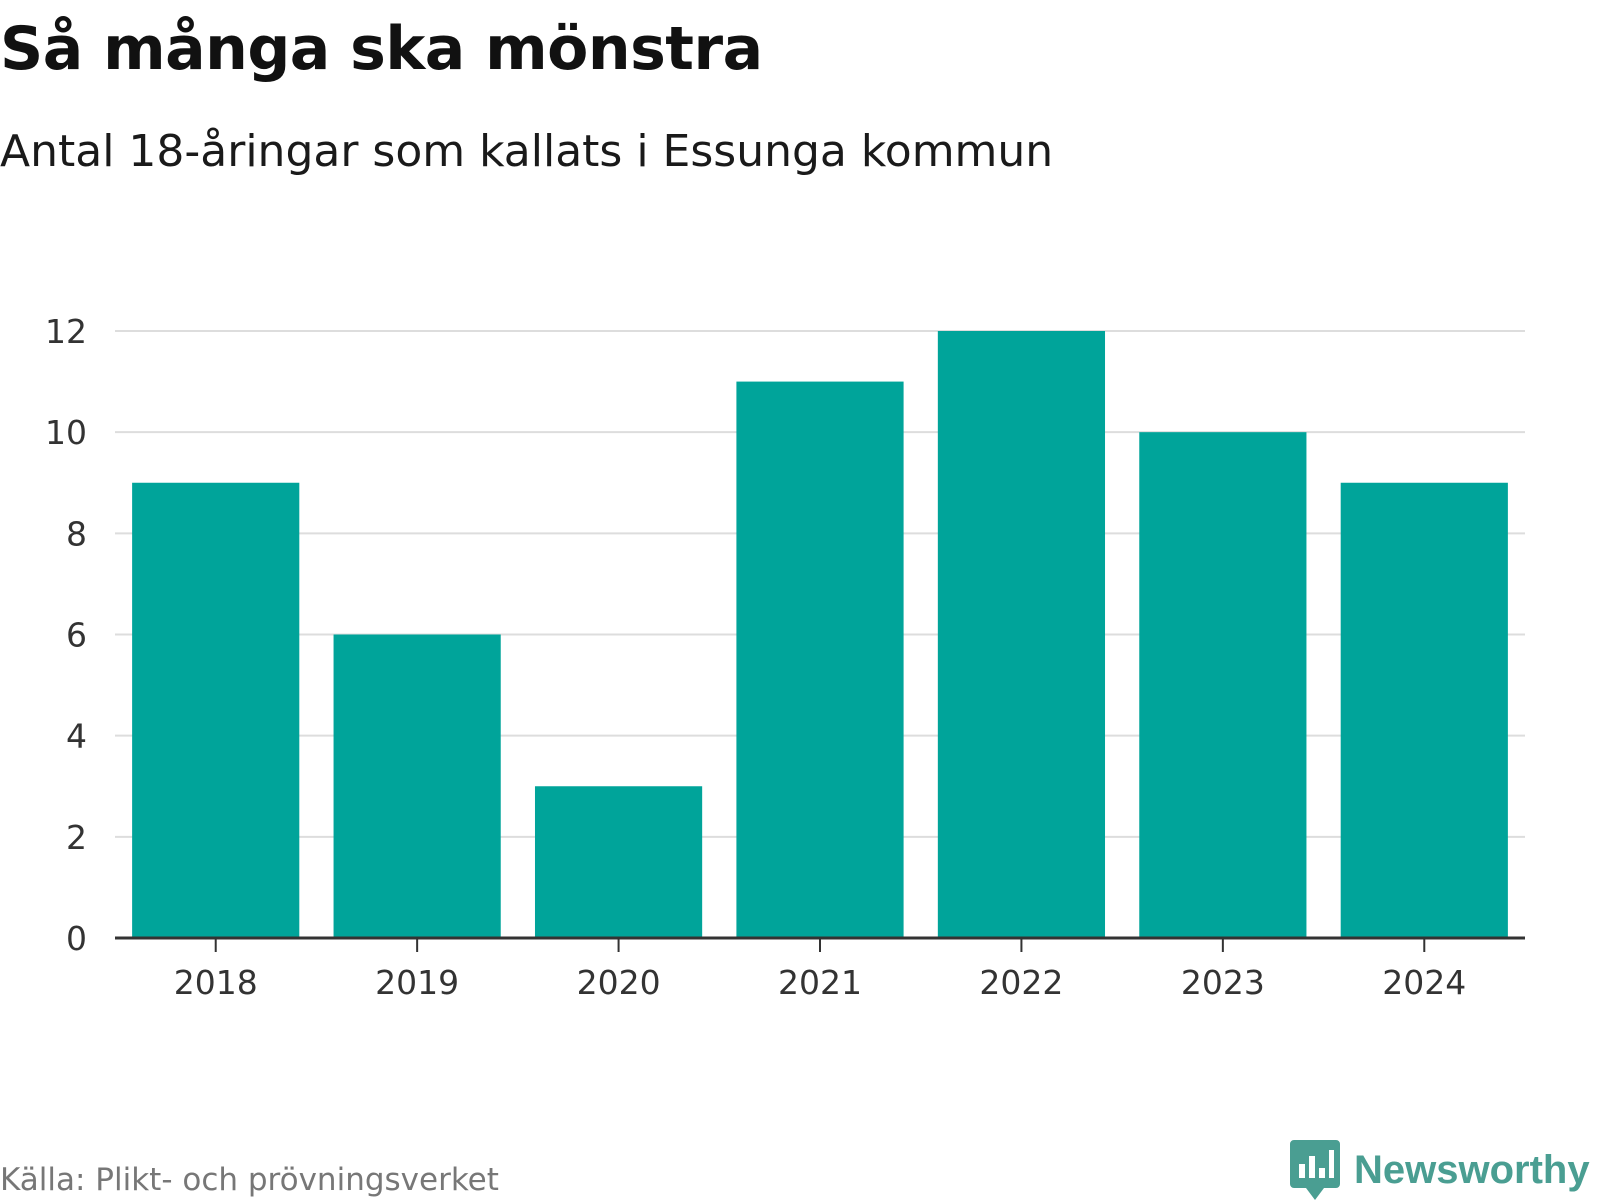 The height and width of the screenshot is (1200, 1600). I want to click on x-tick-label-2020: 2020, so click(619, 982).